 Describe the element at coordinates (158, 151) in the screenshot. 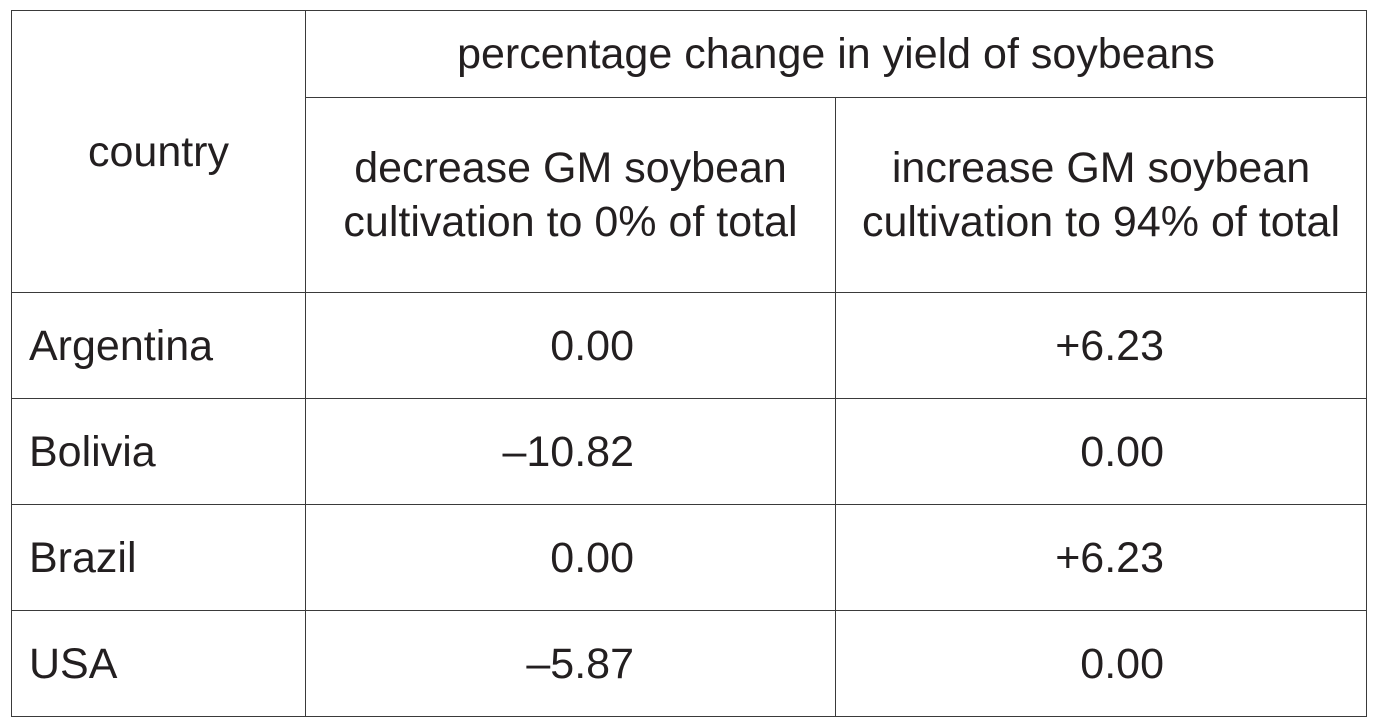

I see `country-header: country` at that location.